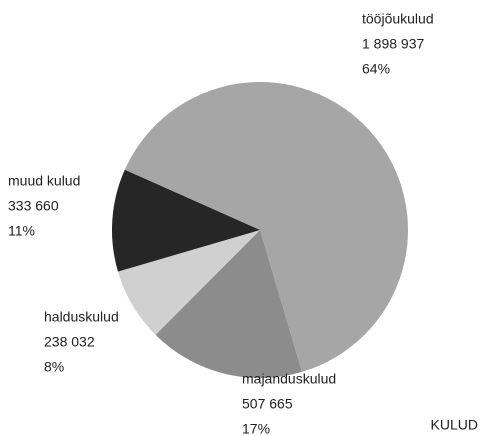 The height and width of the screenshot is (436, 487). I want to click on slice-label: muud kulud, so click(44, 181).